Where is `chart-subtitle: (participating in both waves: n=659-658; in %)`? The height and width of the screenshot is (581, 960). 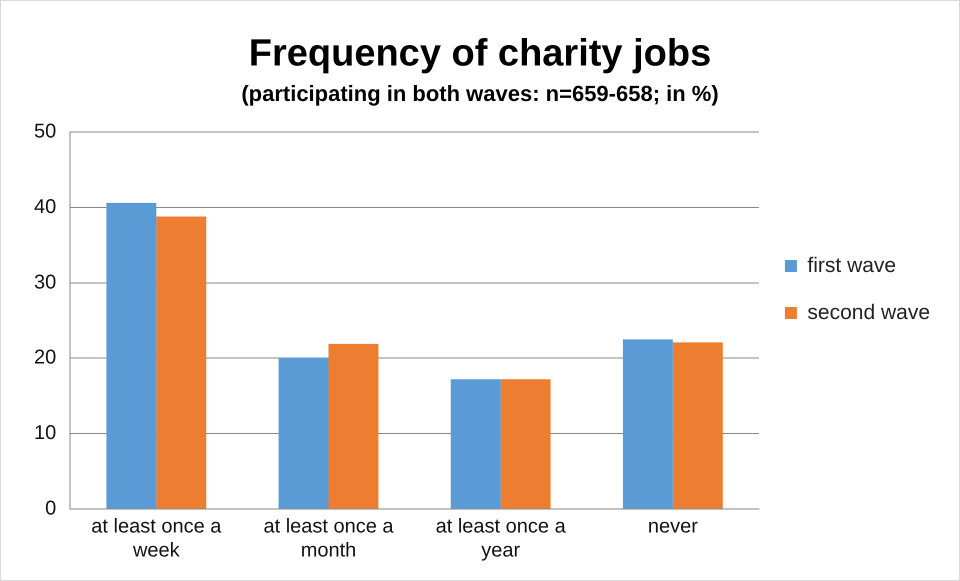
chart-subtitle: (participating in both waves: n=659-658; in %) is located at coordinates (480, 93).